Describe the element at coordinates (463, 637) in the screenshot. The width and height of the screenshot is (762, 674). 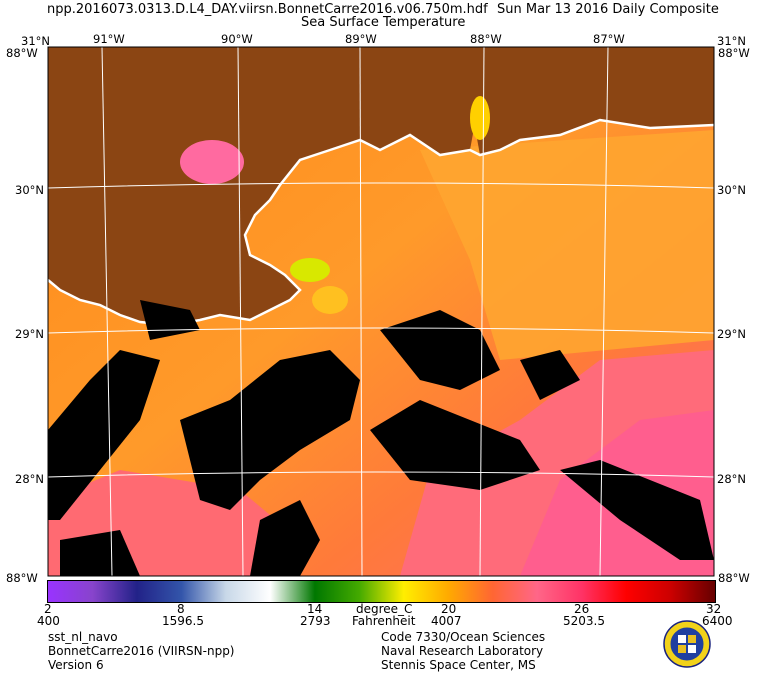
I see `org-code: Code 7330/Ocean Sciences` at that location.